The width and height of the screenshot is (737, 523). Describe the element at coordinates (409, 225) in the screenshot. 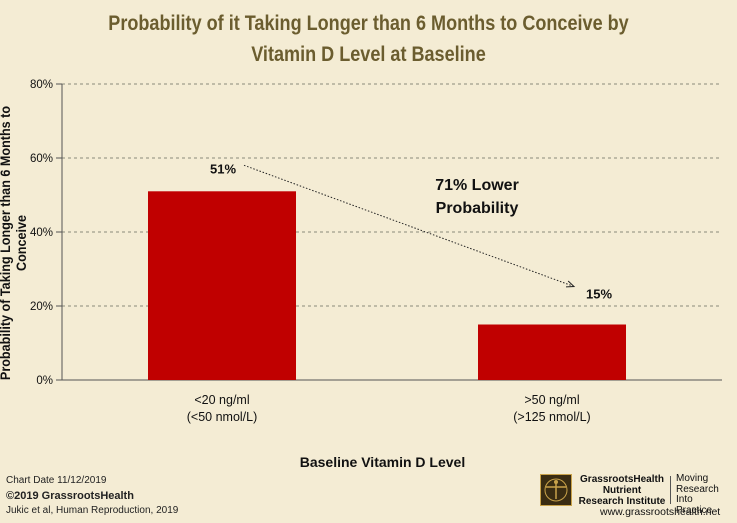

I see `trend-arrow-line` at that location.